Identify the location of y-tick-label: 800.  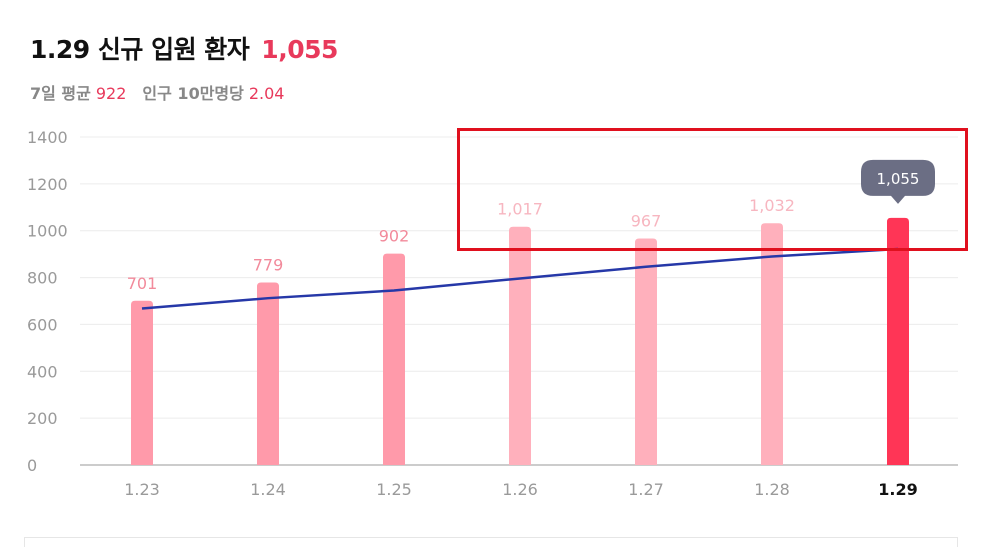
(42, 278).